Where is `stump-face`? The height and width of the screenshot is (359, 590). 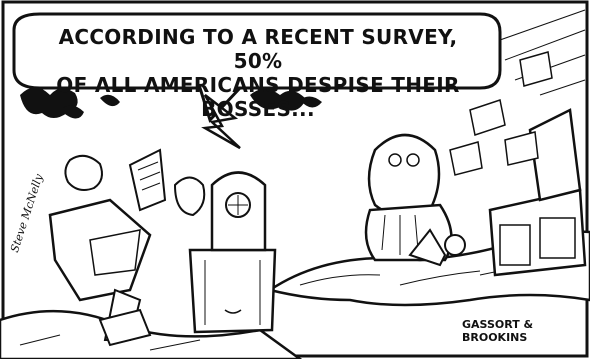 stump-face is located at coordinates (233, 311).